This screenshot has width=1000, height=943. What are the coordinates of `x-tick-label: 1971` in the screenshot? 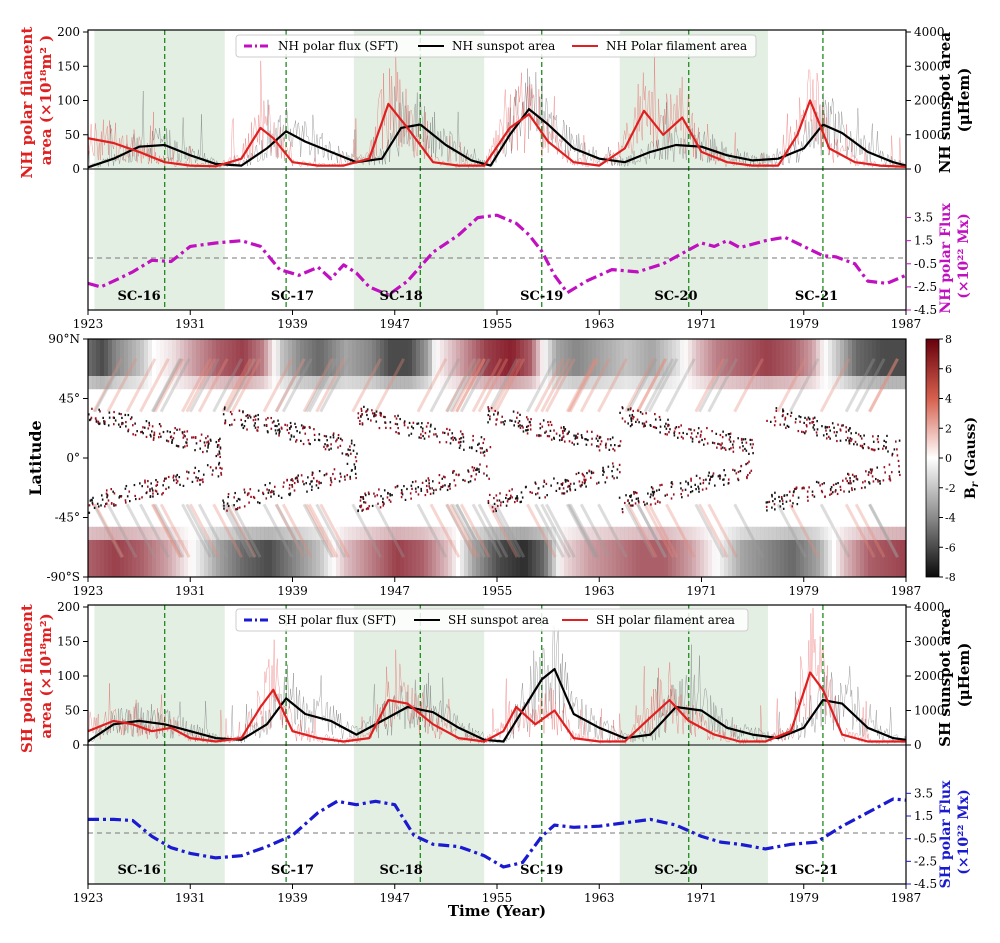 It's located at (701, 324).